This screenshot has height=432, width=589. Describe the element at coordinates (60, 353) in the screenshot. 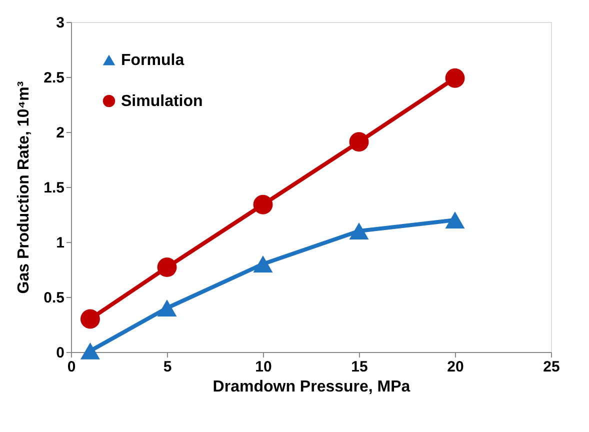

I see `y-tick-label: 0` at that location.